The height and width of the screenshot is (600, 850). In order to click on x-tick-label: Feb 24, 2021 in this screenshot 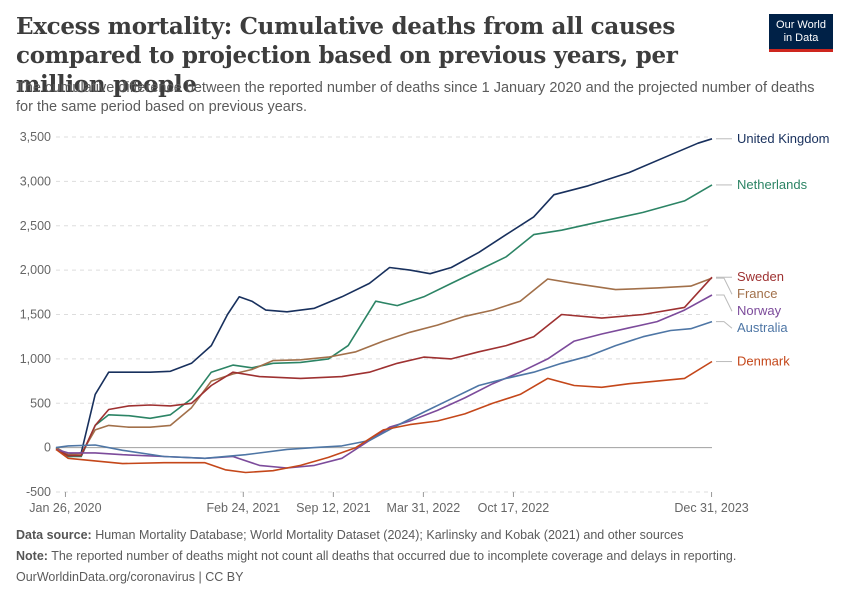, I will do `click(243, 508)`.